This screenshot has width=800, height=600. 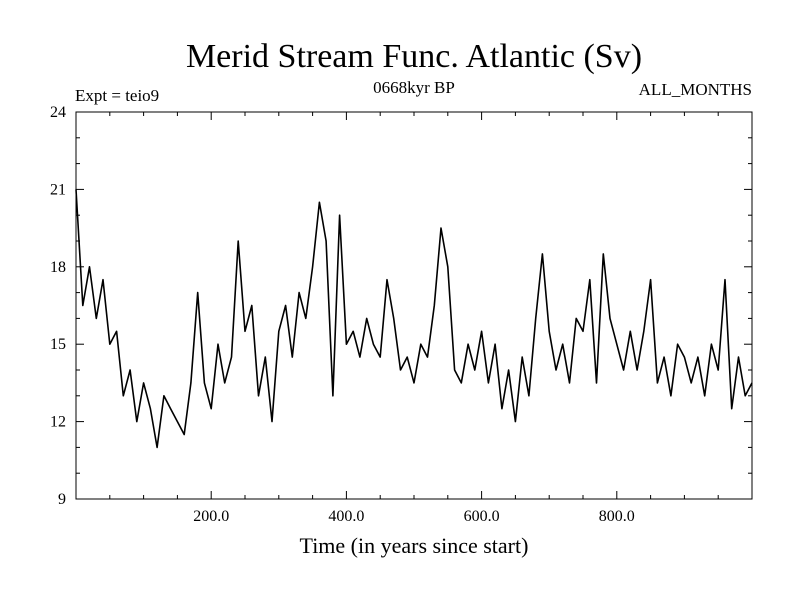 What do you see at coordinates (414, 87) in the screenshot?
I see `period-label: 0668kyr BP` at bounding box center [414, 87].